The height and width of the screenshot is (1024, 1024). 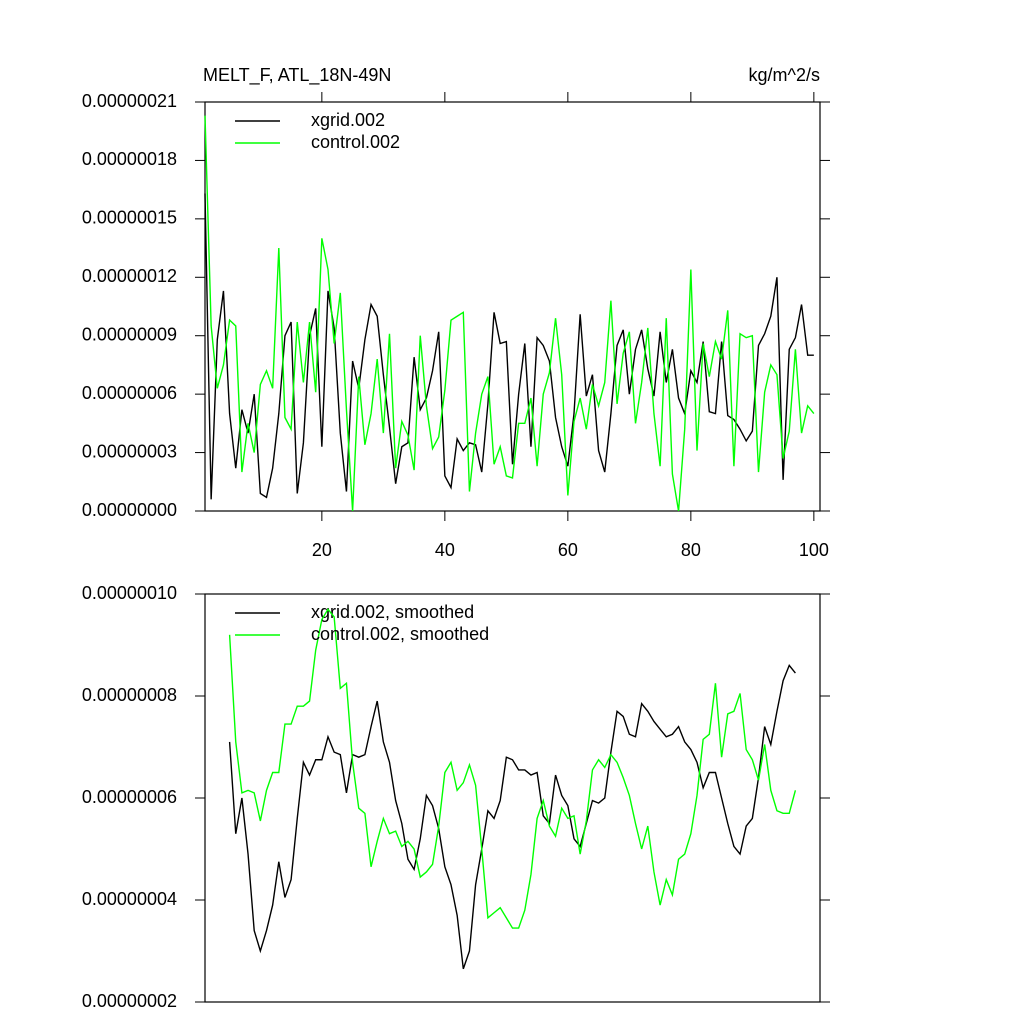 What do you see at coordinates (297, 75) in the screenshot?
I see `chart-title: MELT_F, ATL_18N-49N` at bounding box center [297, 75].